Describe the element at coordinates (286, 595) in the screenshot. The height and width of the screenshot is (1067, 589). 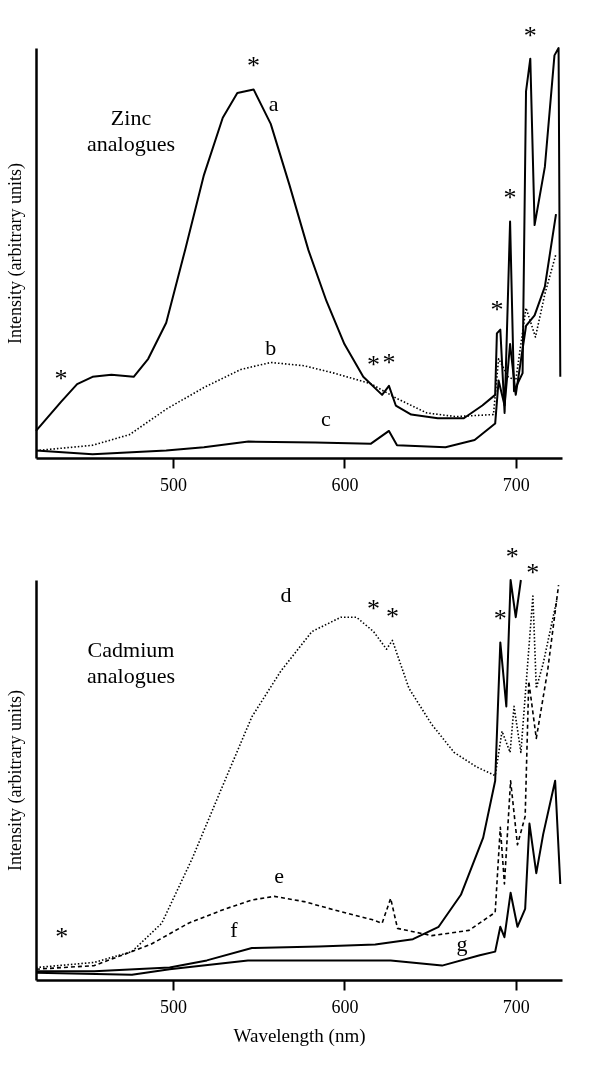
I see `series-label: d` at that location.